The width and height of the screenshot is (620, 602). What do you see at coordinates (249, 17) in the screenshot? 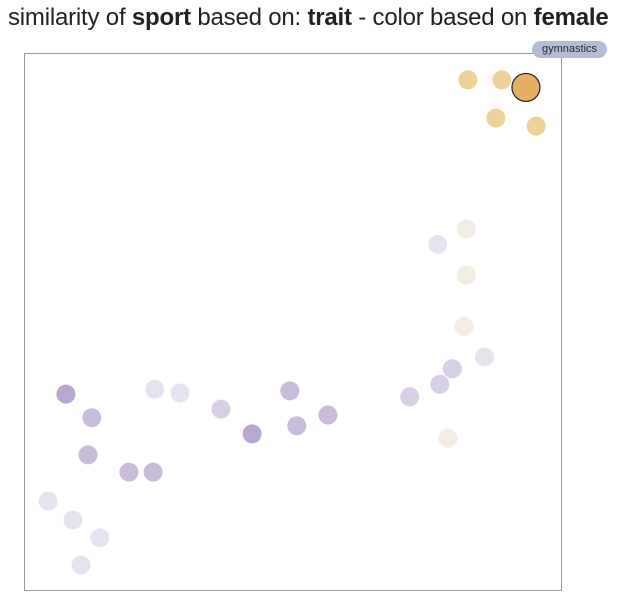
I see `title-part: based on:` at bounding box center [249, 17].